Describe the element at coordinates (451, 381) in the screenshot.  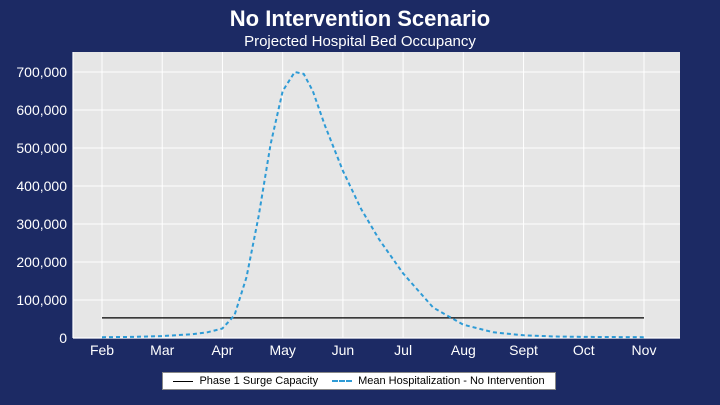
I see `legend-label-mean-hospitalization: Mean Hospitalization - No Intervention` at that location.